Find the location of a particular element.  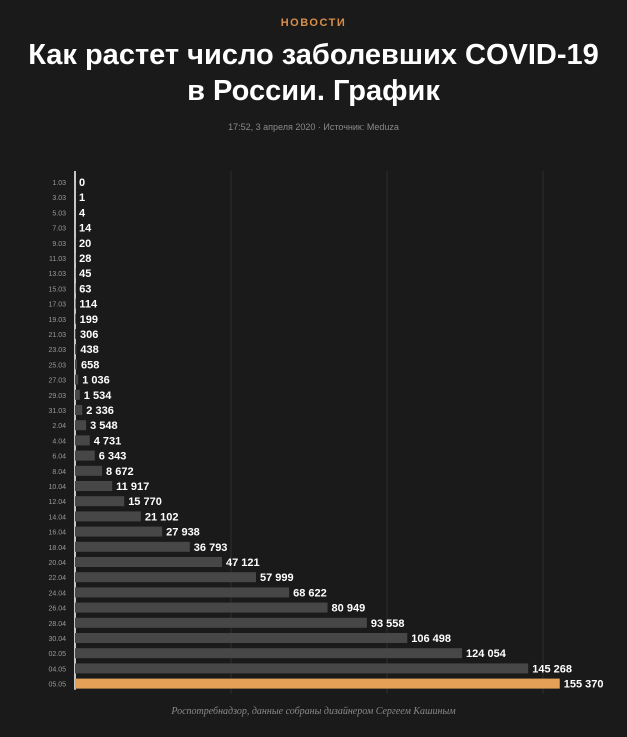

category-label: 22.04 is located at coordinates (57, 578).